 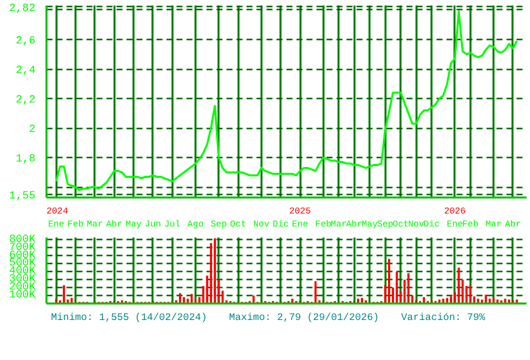 What do you see at coordinates (26, 41) in the screenshot?
I see `y-tick-label: 2,6` at bounding box center [26, 41].